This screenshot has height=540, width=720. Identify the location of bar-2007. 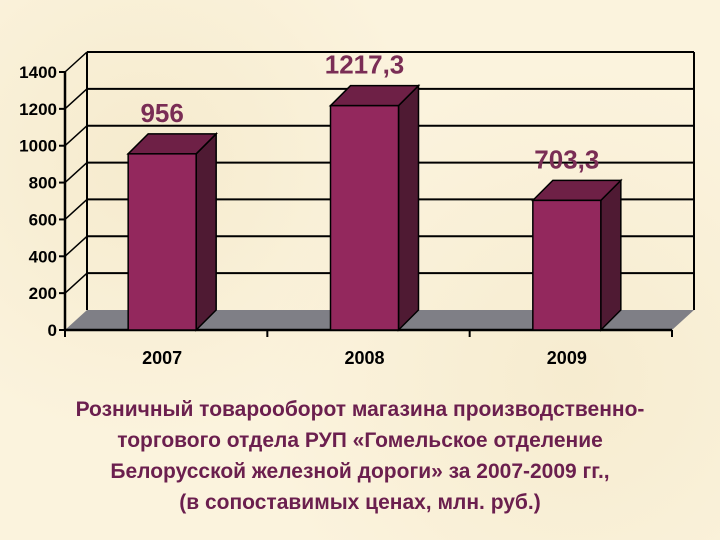
(172, 232).